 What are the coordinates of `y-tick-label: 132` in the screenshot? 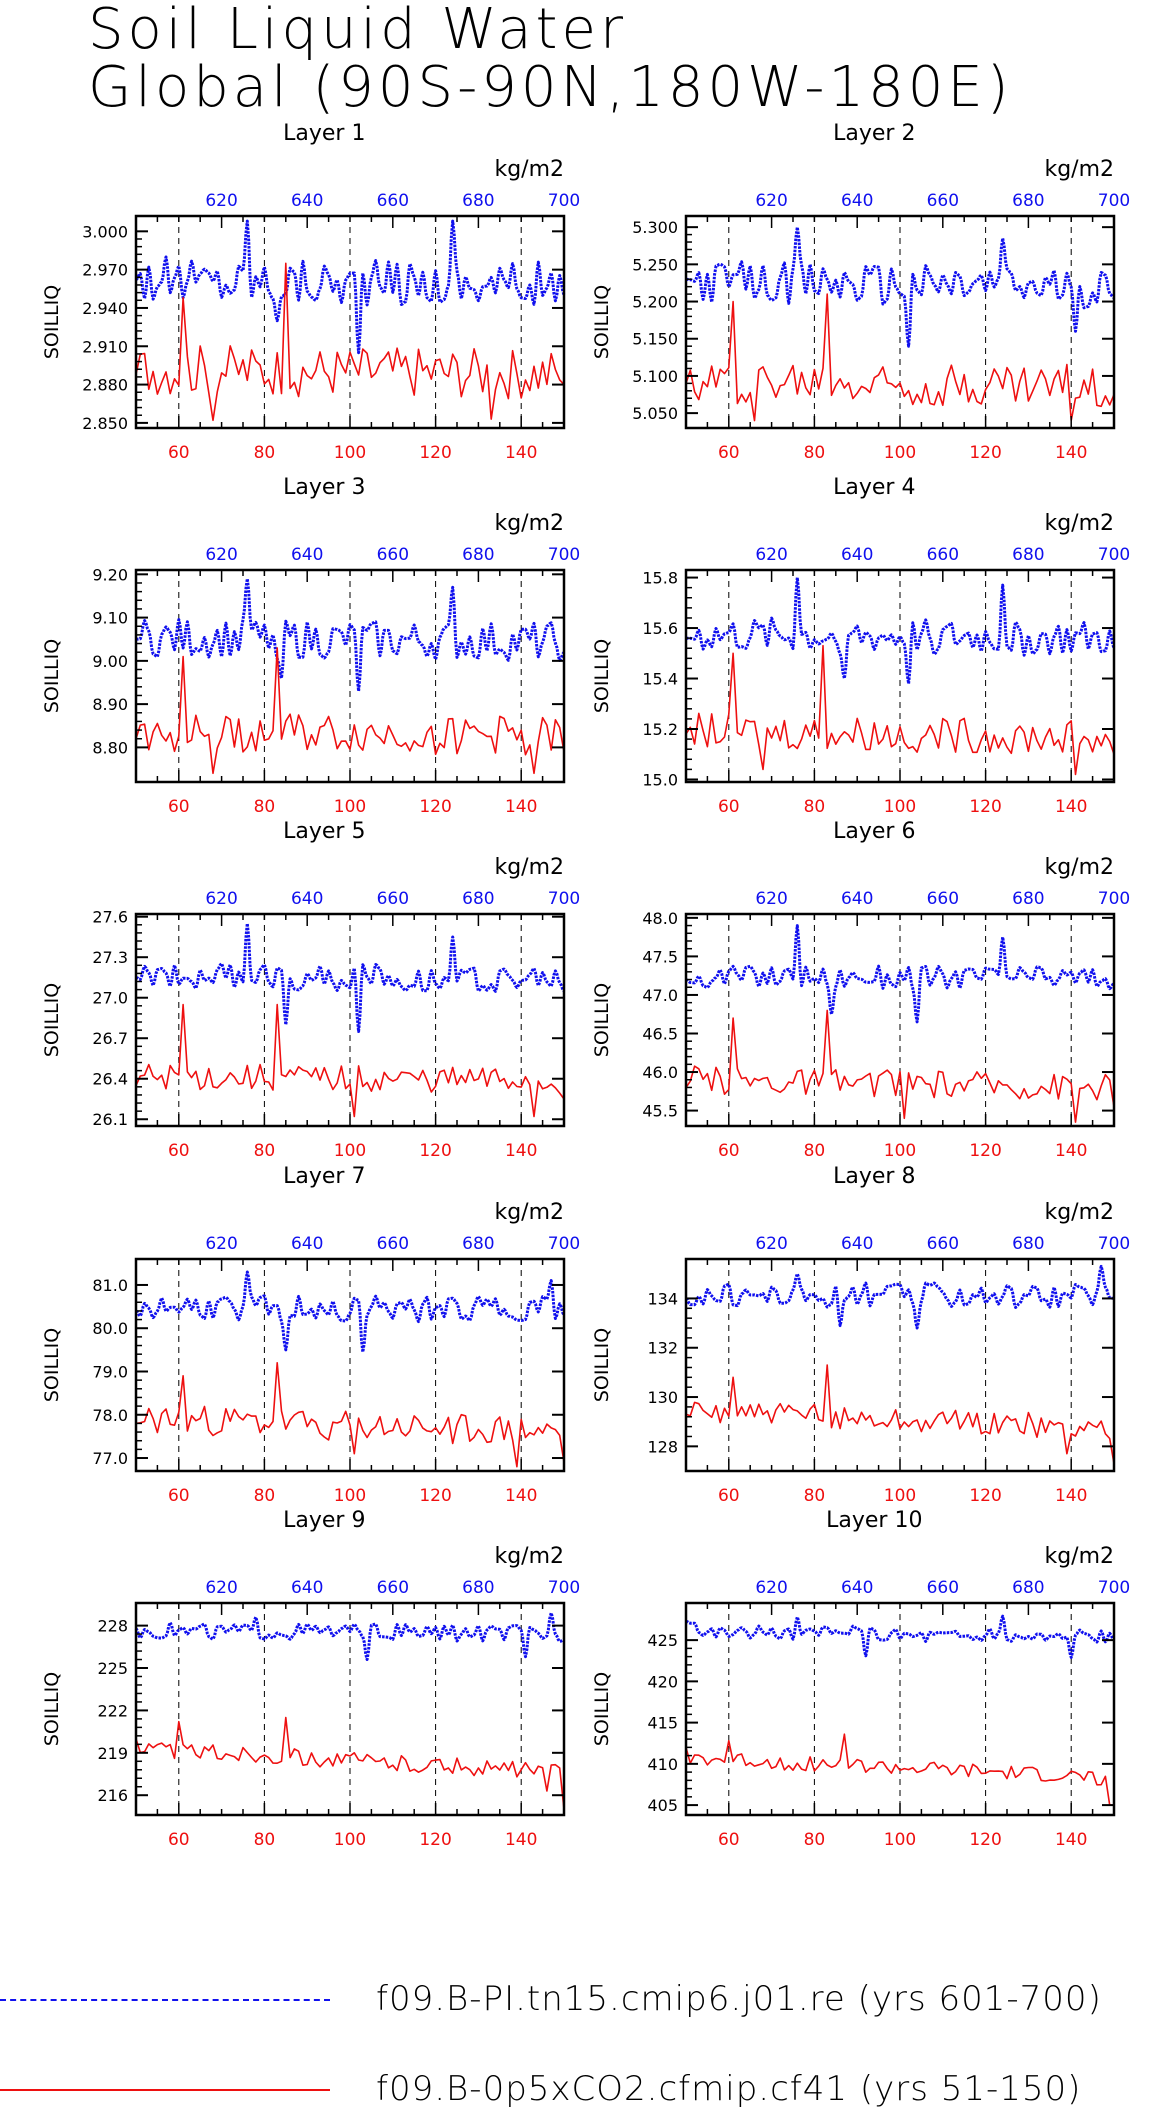 It's located at (662, 1348).